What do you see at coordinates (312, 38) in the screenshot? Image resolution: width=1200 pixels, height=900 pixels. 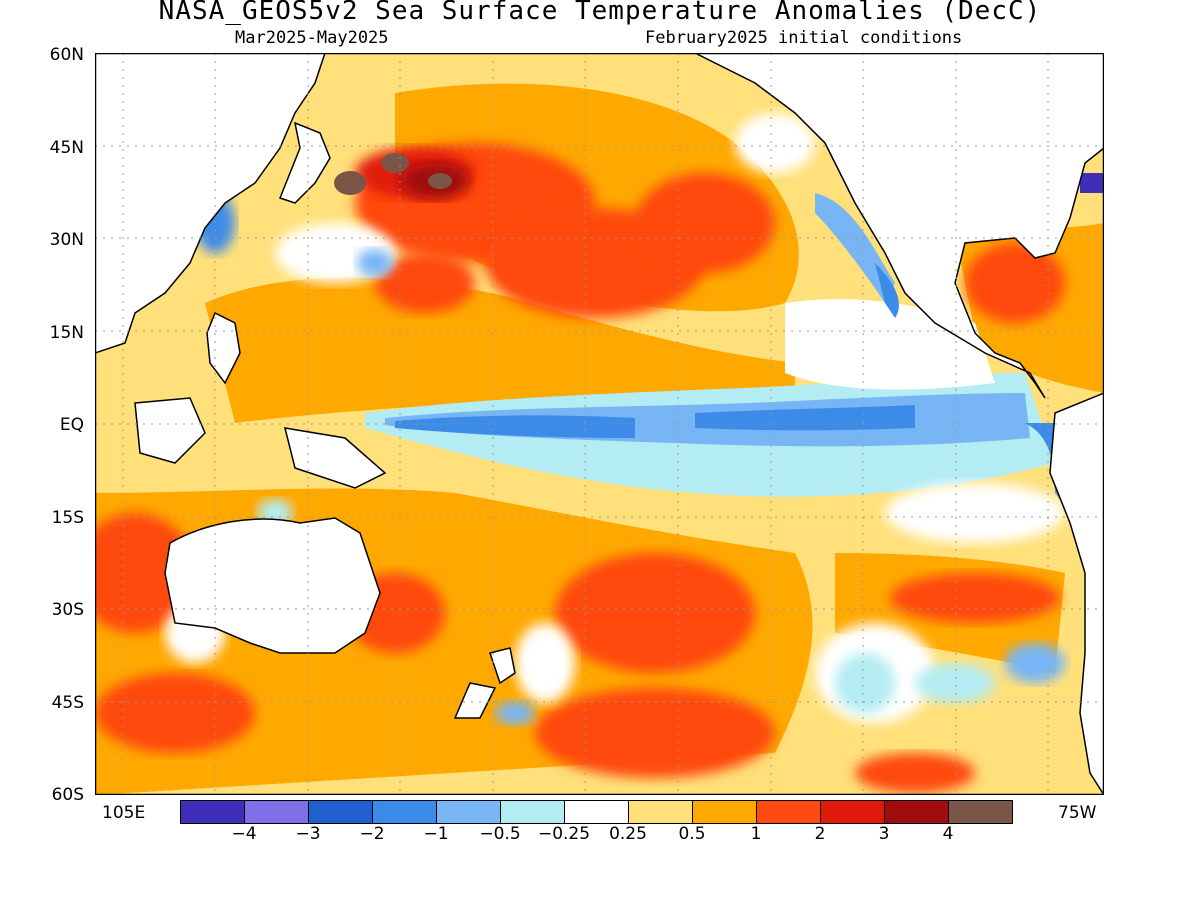 I see `forecast-period: Mar2025-May2025` at bounding box center [312, 38].